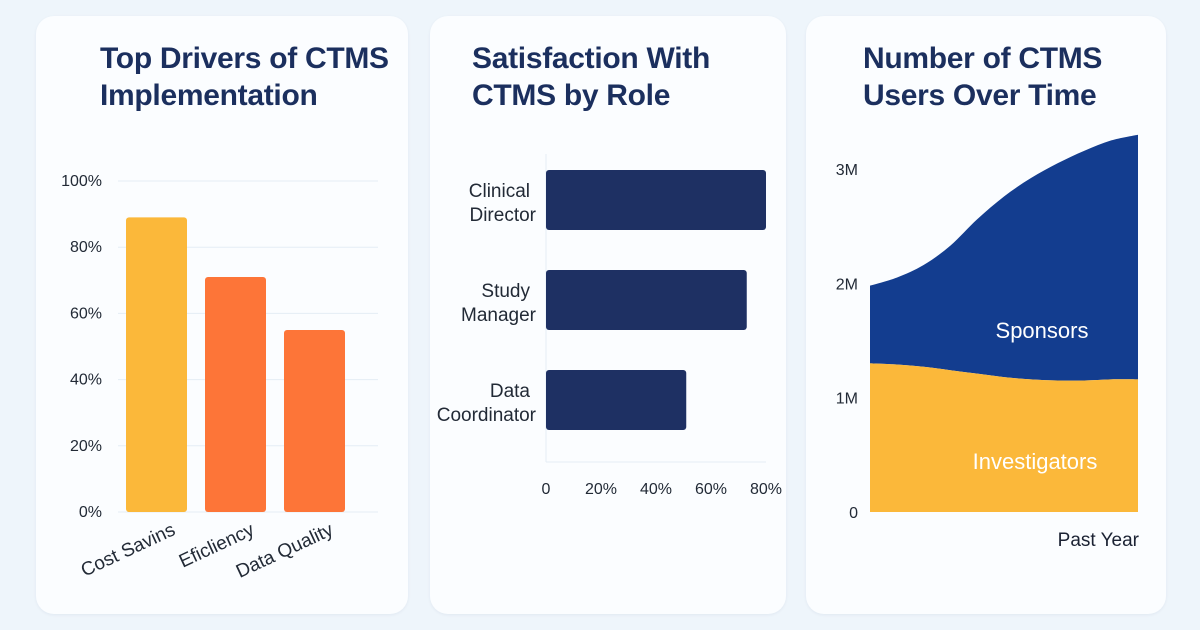 The image size is (1200, 630). I want to click on users-chart-title: Number of CTMS Users Over Time, so click(983, 77).